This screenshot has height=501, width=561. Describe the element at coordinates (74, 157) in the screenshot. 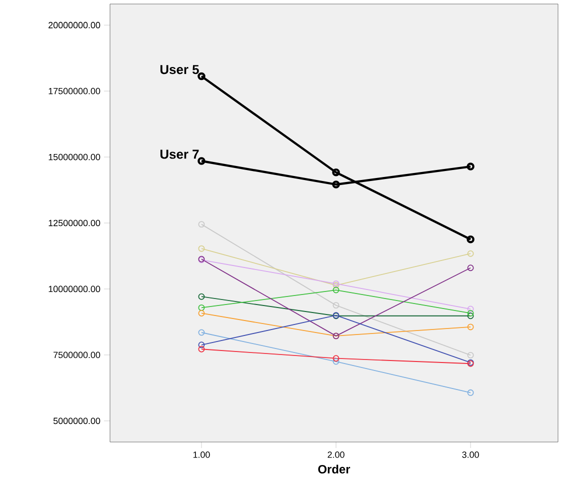

I see `y-tick-label: 15000000.00` at that location.